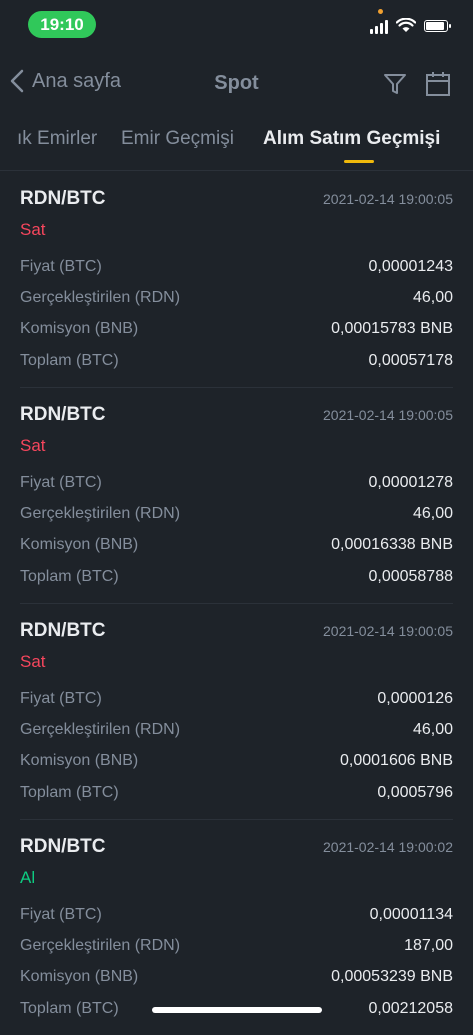 The height and width of the screenshot is (1035, 473). Describe the element at coordinates (428, 945) in the screenshot. I see `filled-value: 187,00` at that location.